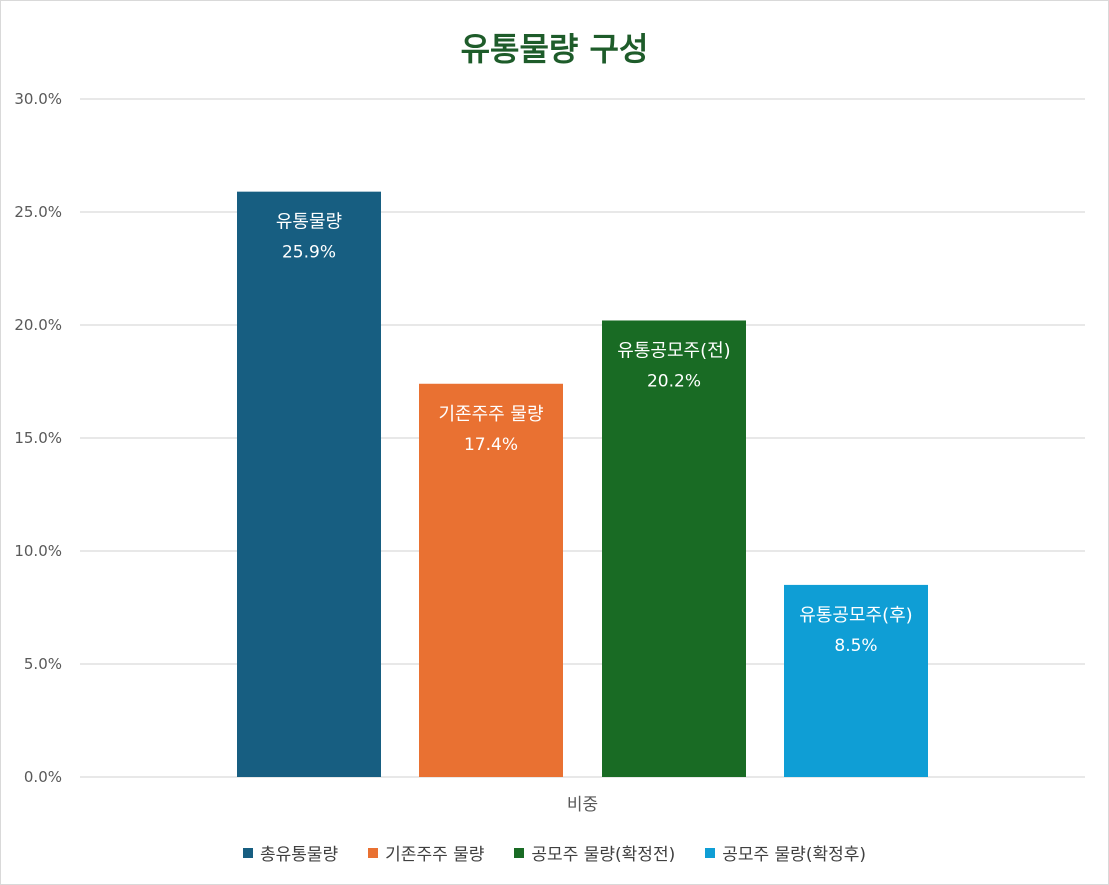 The image size is (1109, 885). I want to click on x-category-label: 비중, so click(582, 805).